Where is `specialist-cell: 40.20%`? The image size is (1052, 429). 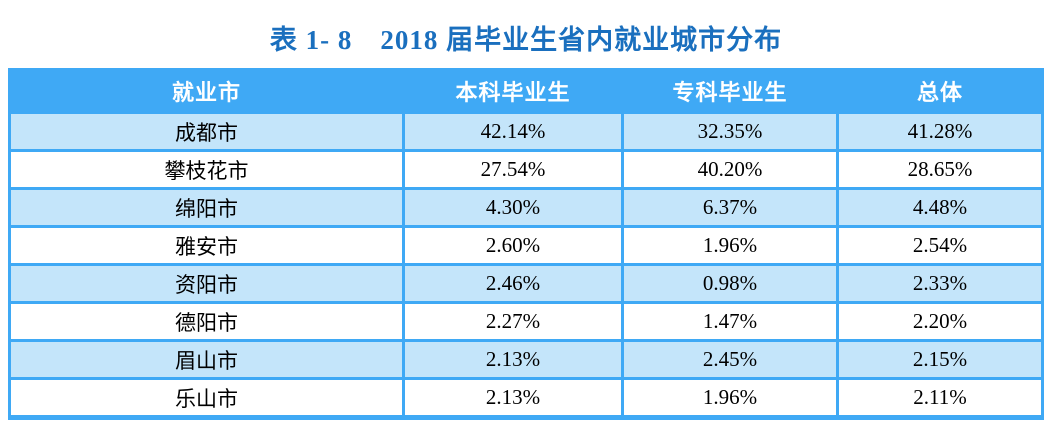 specialist-cell: 40.20% is located at coordinates (730, 169).